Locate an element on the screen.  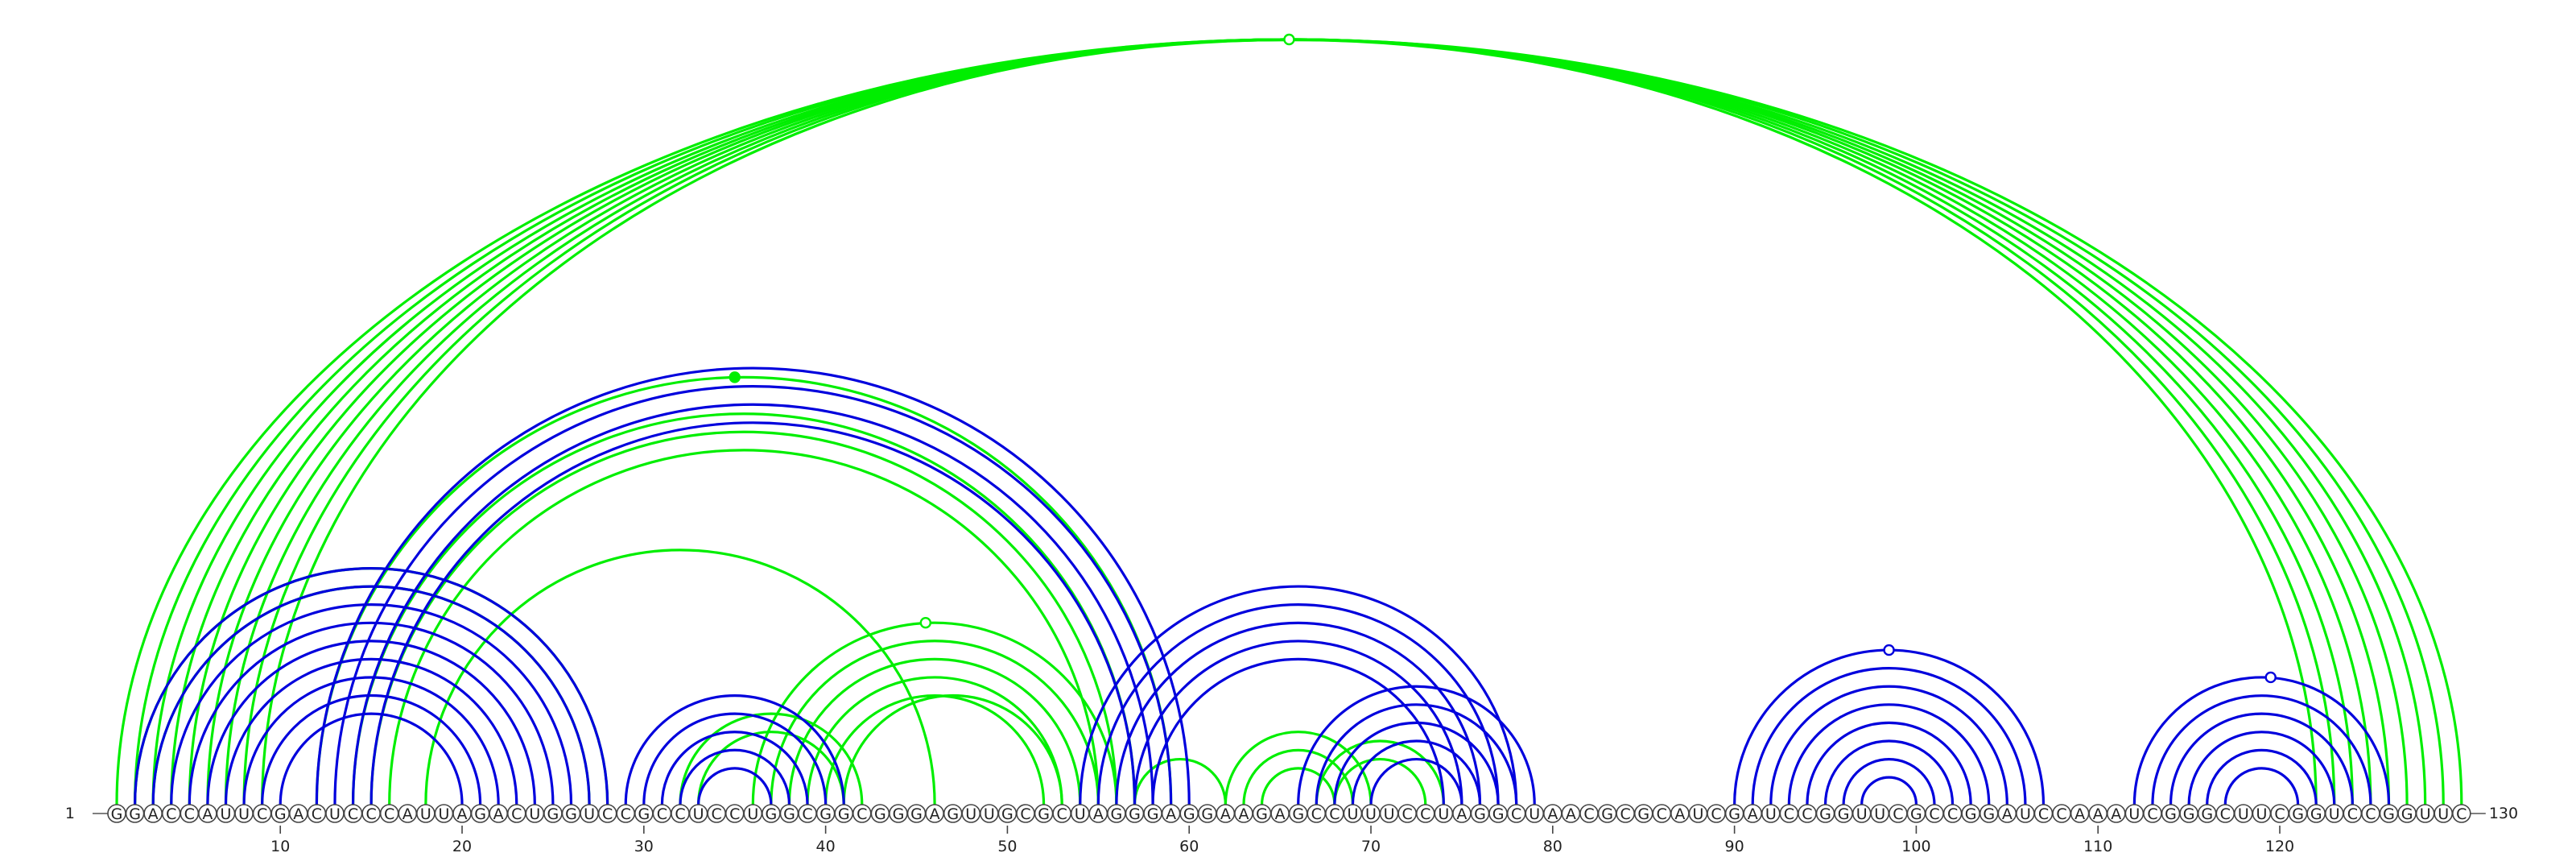
nucleotide-circle is located at coordinates (2461, 813).